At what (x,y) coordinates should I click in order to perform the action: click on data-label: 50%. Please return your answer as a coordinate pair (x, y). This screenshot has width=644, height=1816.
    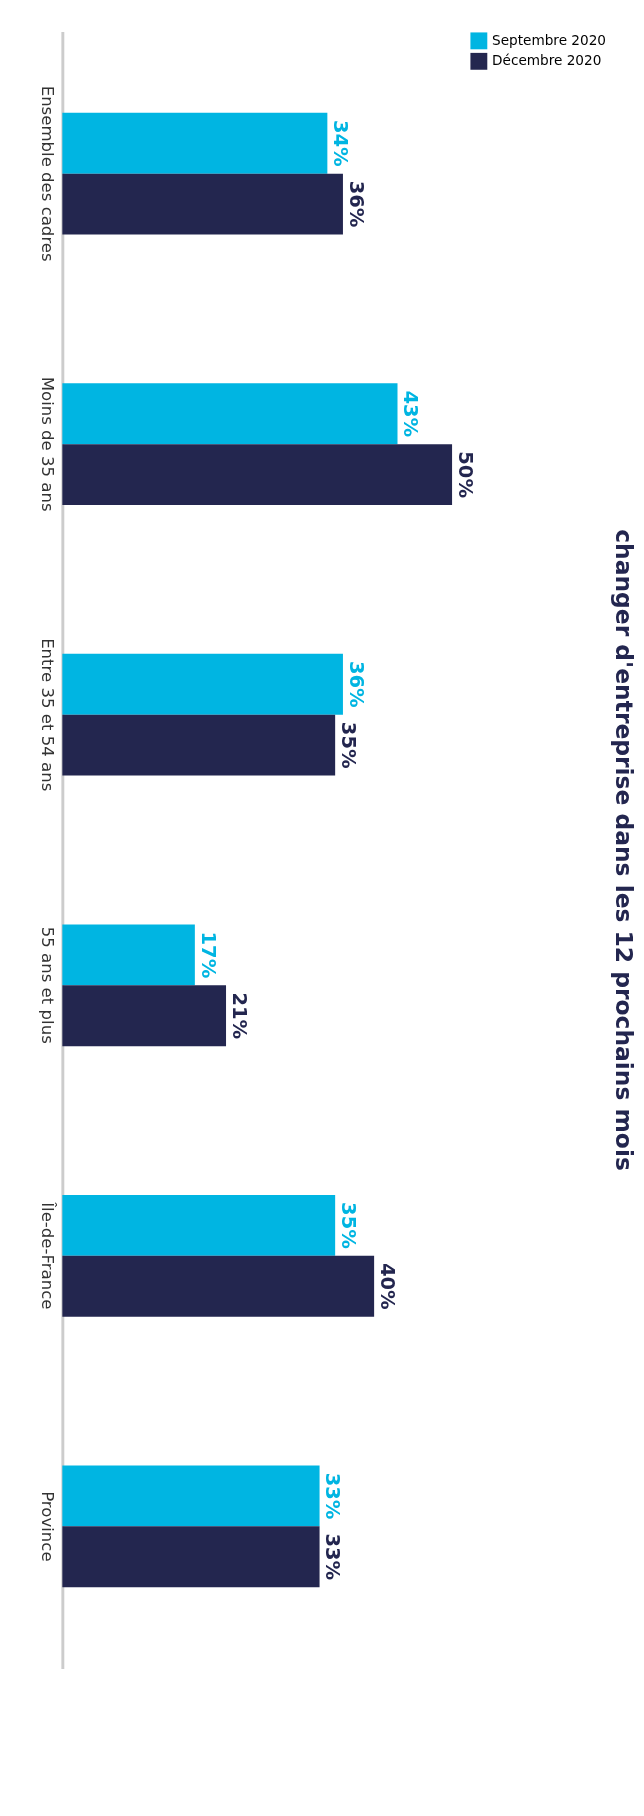
    Looking at the image, I should click on (465, 474).